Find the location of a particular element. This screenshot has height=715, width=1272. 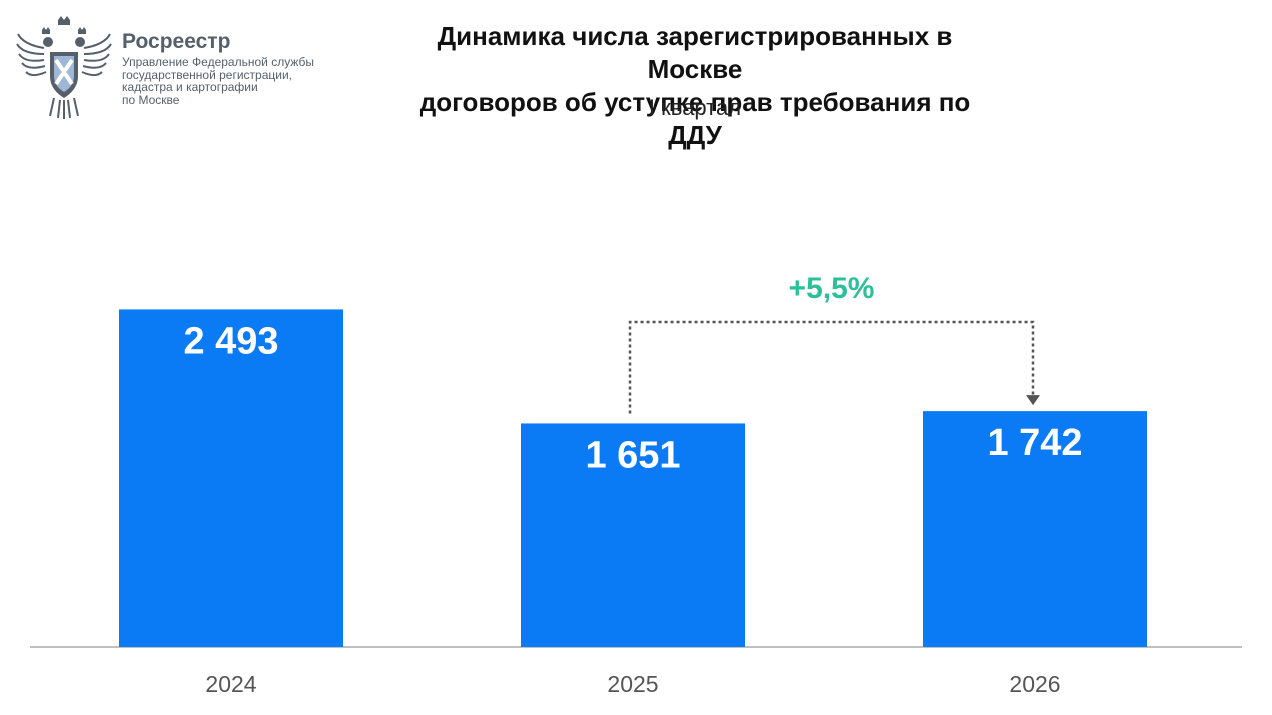

bar-value-label: 2 493 is located at coordinates (230, 341).